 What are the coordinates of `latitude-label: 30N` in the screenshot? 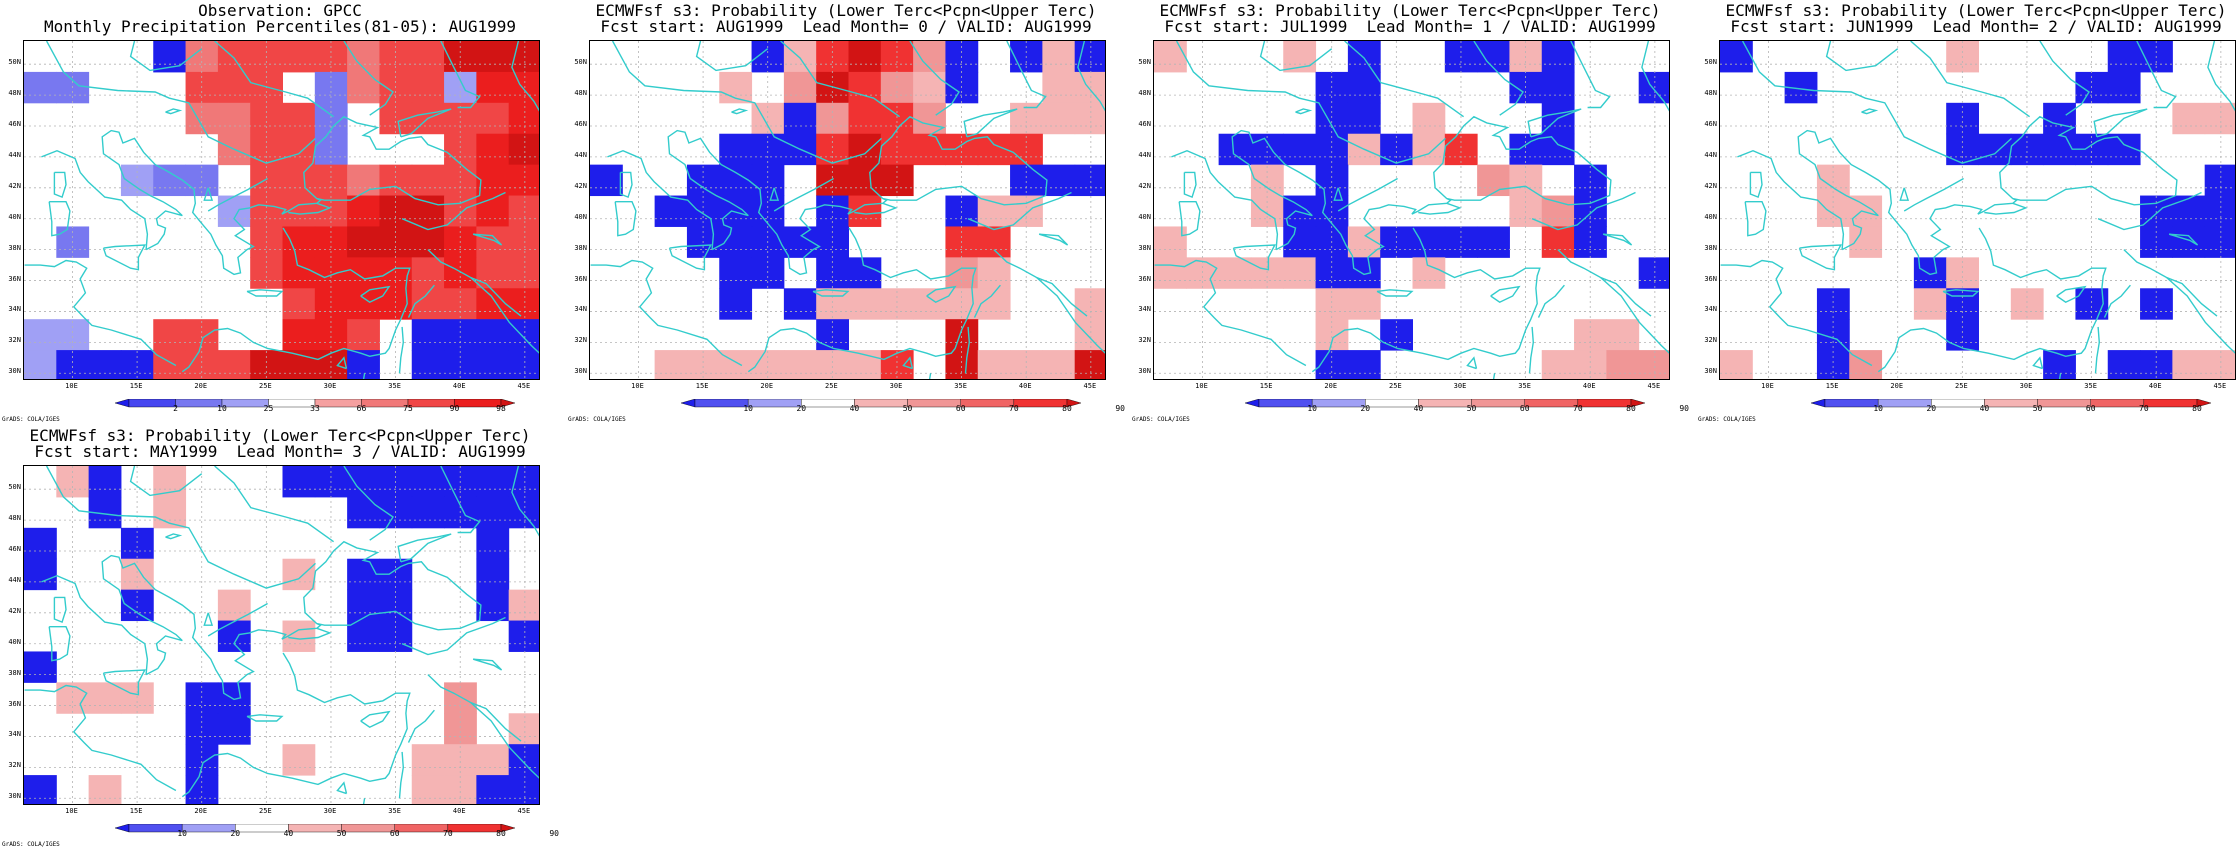 It's located at (1144, 371).